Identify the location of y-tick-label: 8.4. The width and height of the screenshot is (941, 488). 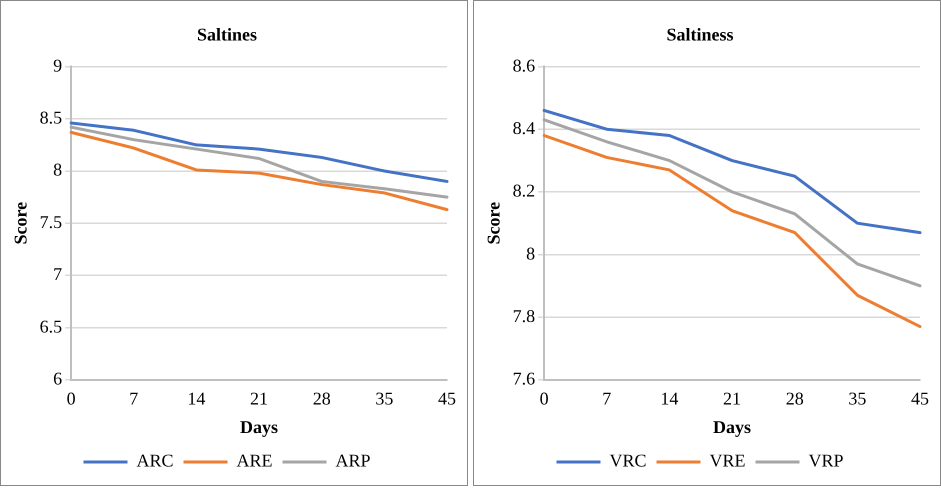
(524, 128).